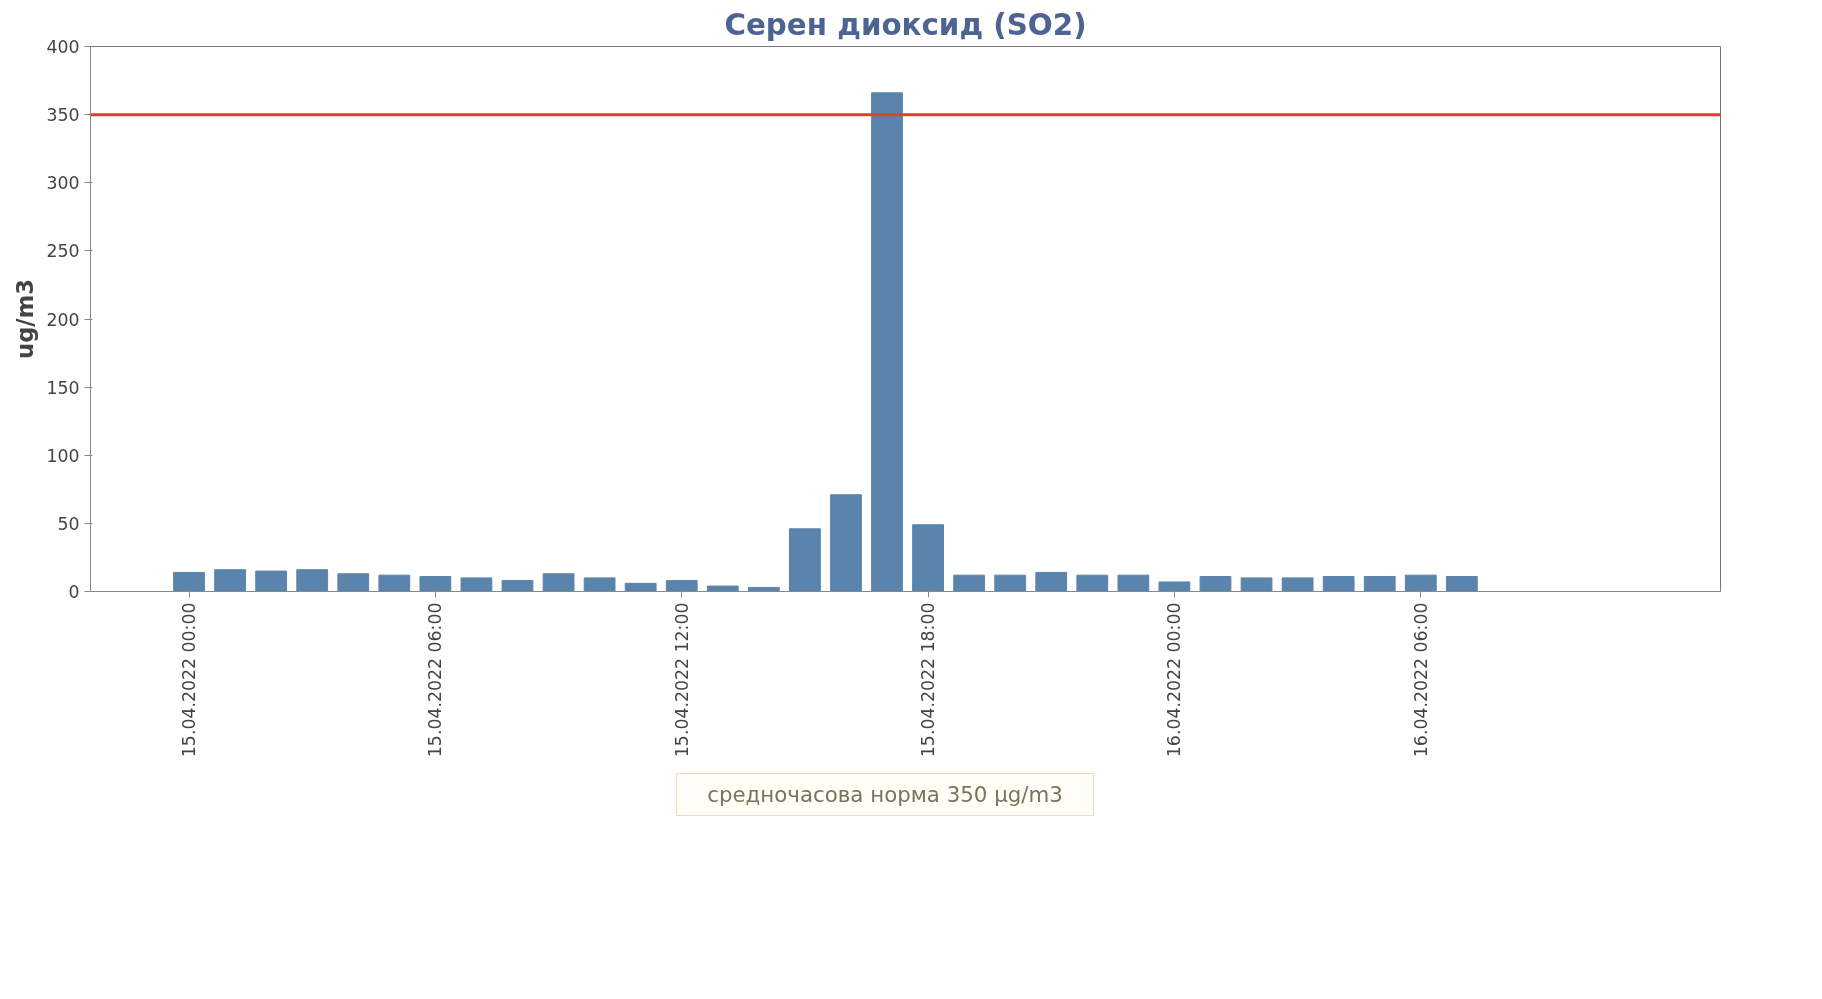 The width and height of the screenshot is (1822, 999). Describe the element at coordinates (68, 523) in the screenshot. I see `y-tick-label: 50` at that location.